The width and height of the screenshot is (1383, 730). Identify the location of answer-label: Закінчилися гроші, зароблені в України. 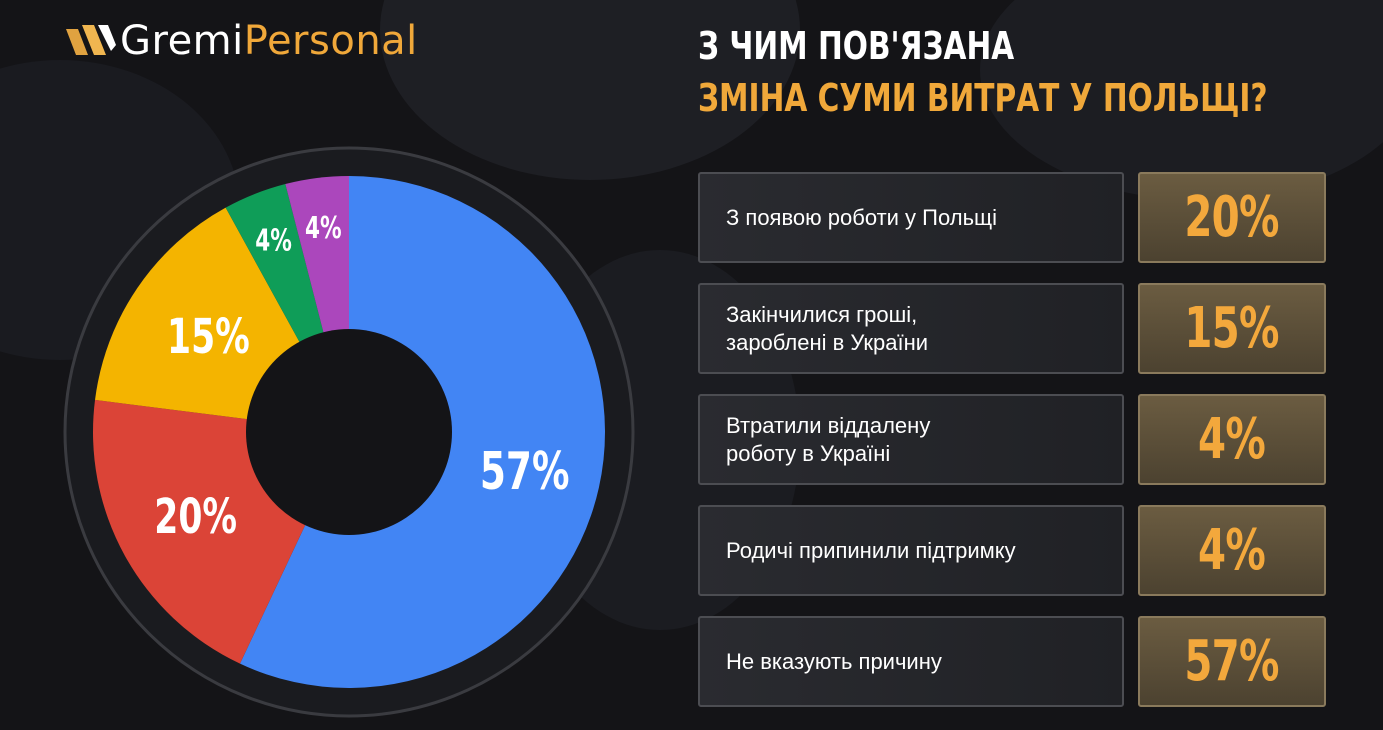
(911, 328).